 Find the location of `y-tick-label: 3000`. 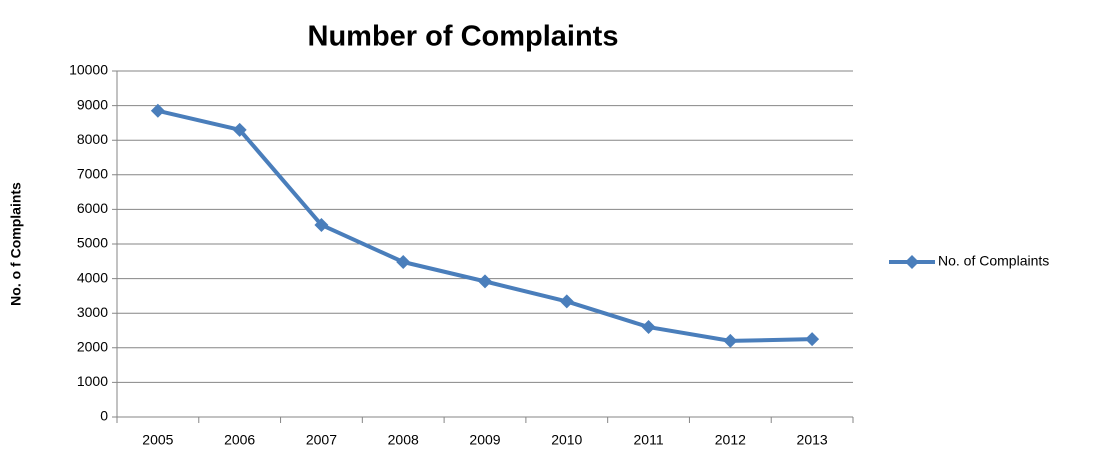

y-tick-label: 3000 is located at coordinates (92, 312).